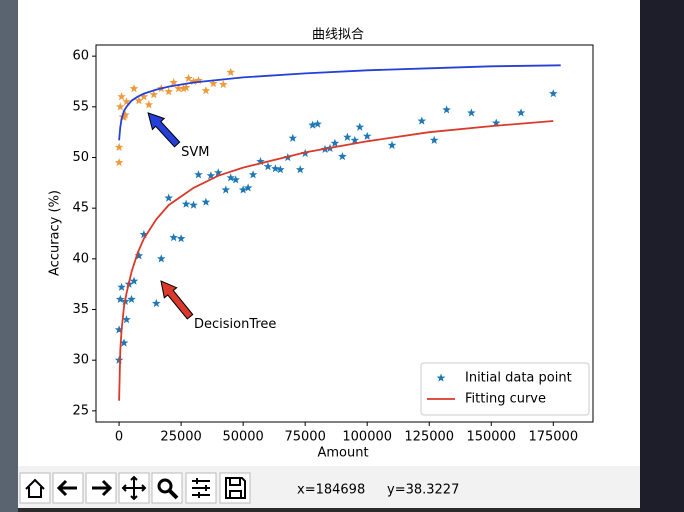 This screenshot has width=684, height=512. Describe the element at coordinates (553, 437) in the screenshot. I see `x-tick-label: 175000` at that location.